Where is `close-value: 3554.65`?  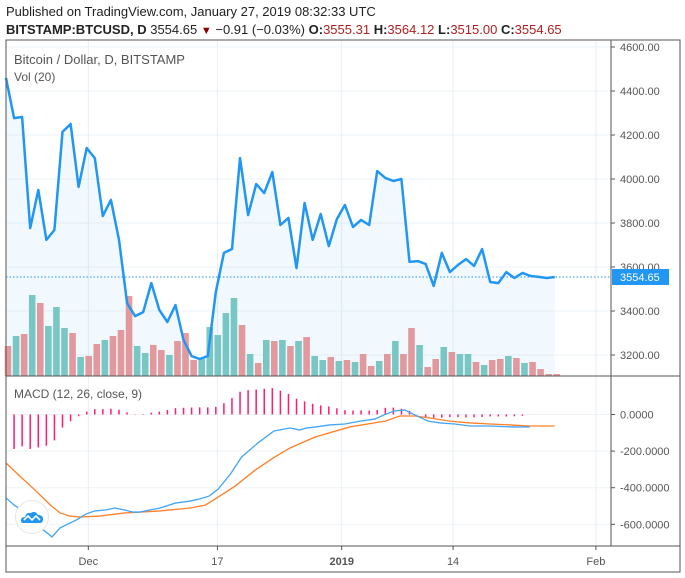 close-value: 3554.65 is located at coordinates (538, 29).